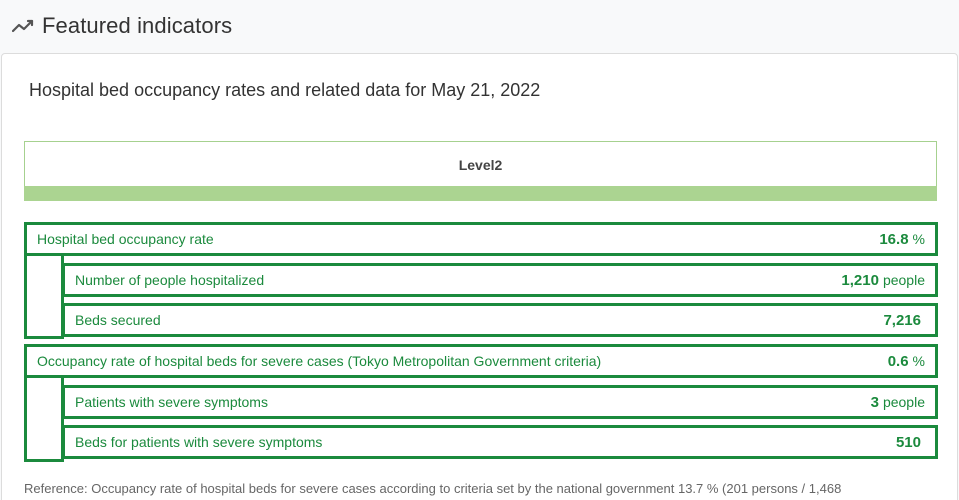  I want to click on indicator-row-occupancy-rate: Hospital bed occupancy rate 16.8%, so click(481, 239).